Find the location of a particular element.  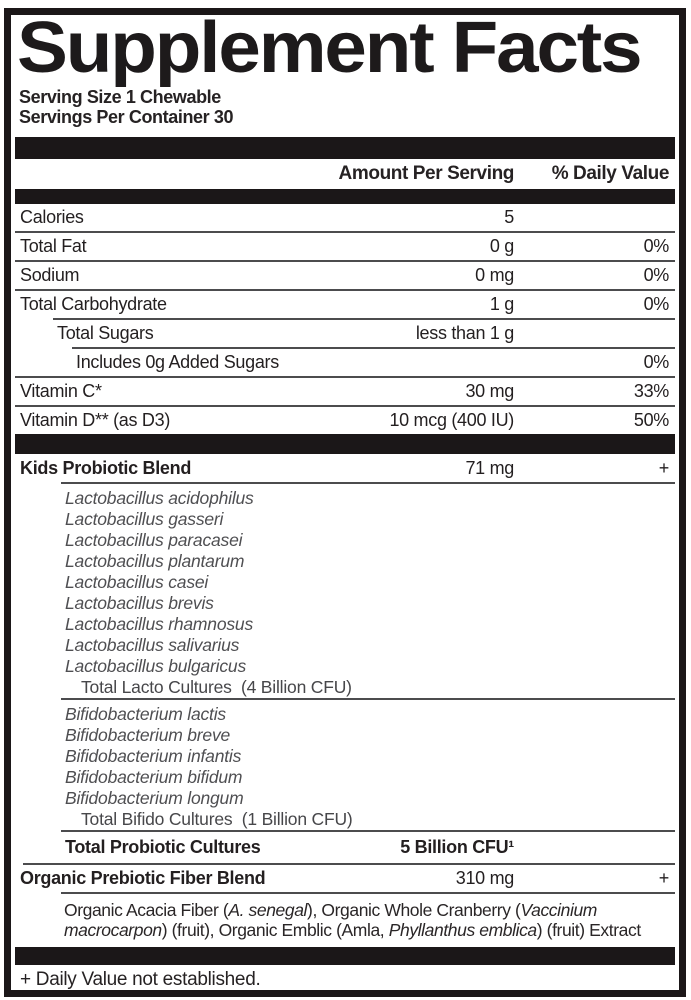

species-name: Bifidobacterium infantis is located at coordinates (153, 756).